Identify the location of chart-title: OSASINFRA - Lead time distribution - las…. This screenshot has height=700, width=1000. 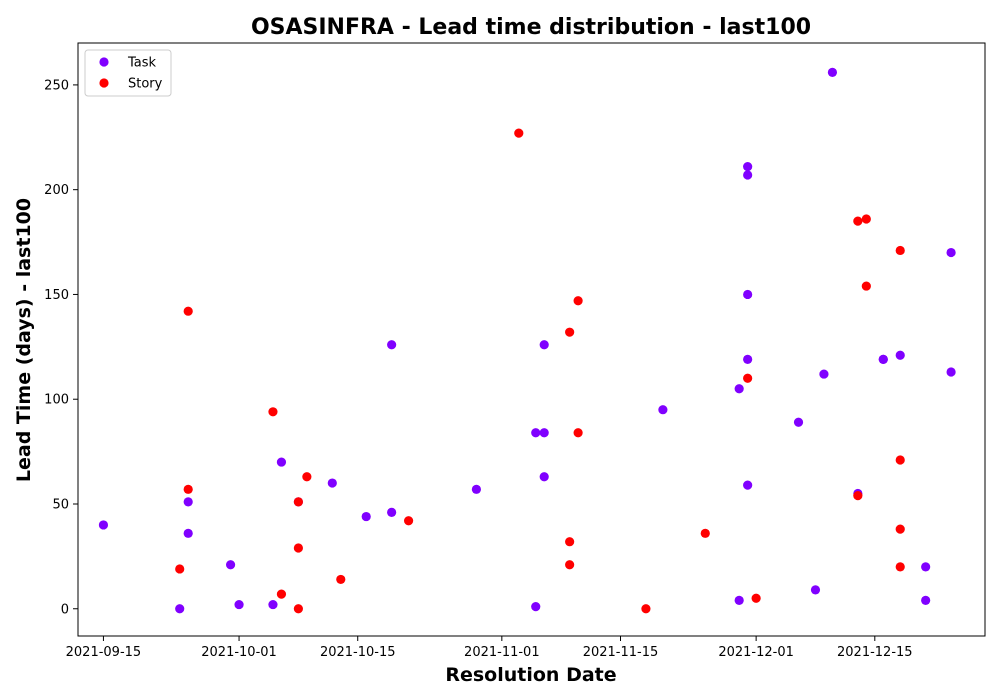
(531, 27).